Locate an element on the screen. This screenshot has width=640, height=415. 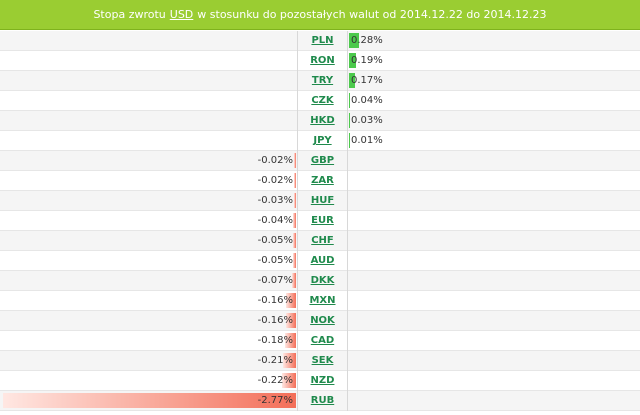
currency-cell: TRY is located at coordinates (322, 81).